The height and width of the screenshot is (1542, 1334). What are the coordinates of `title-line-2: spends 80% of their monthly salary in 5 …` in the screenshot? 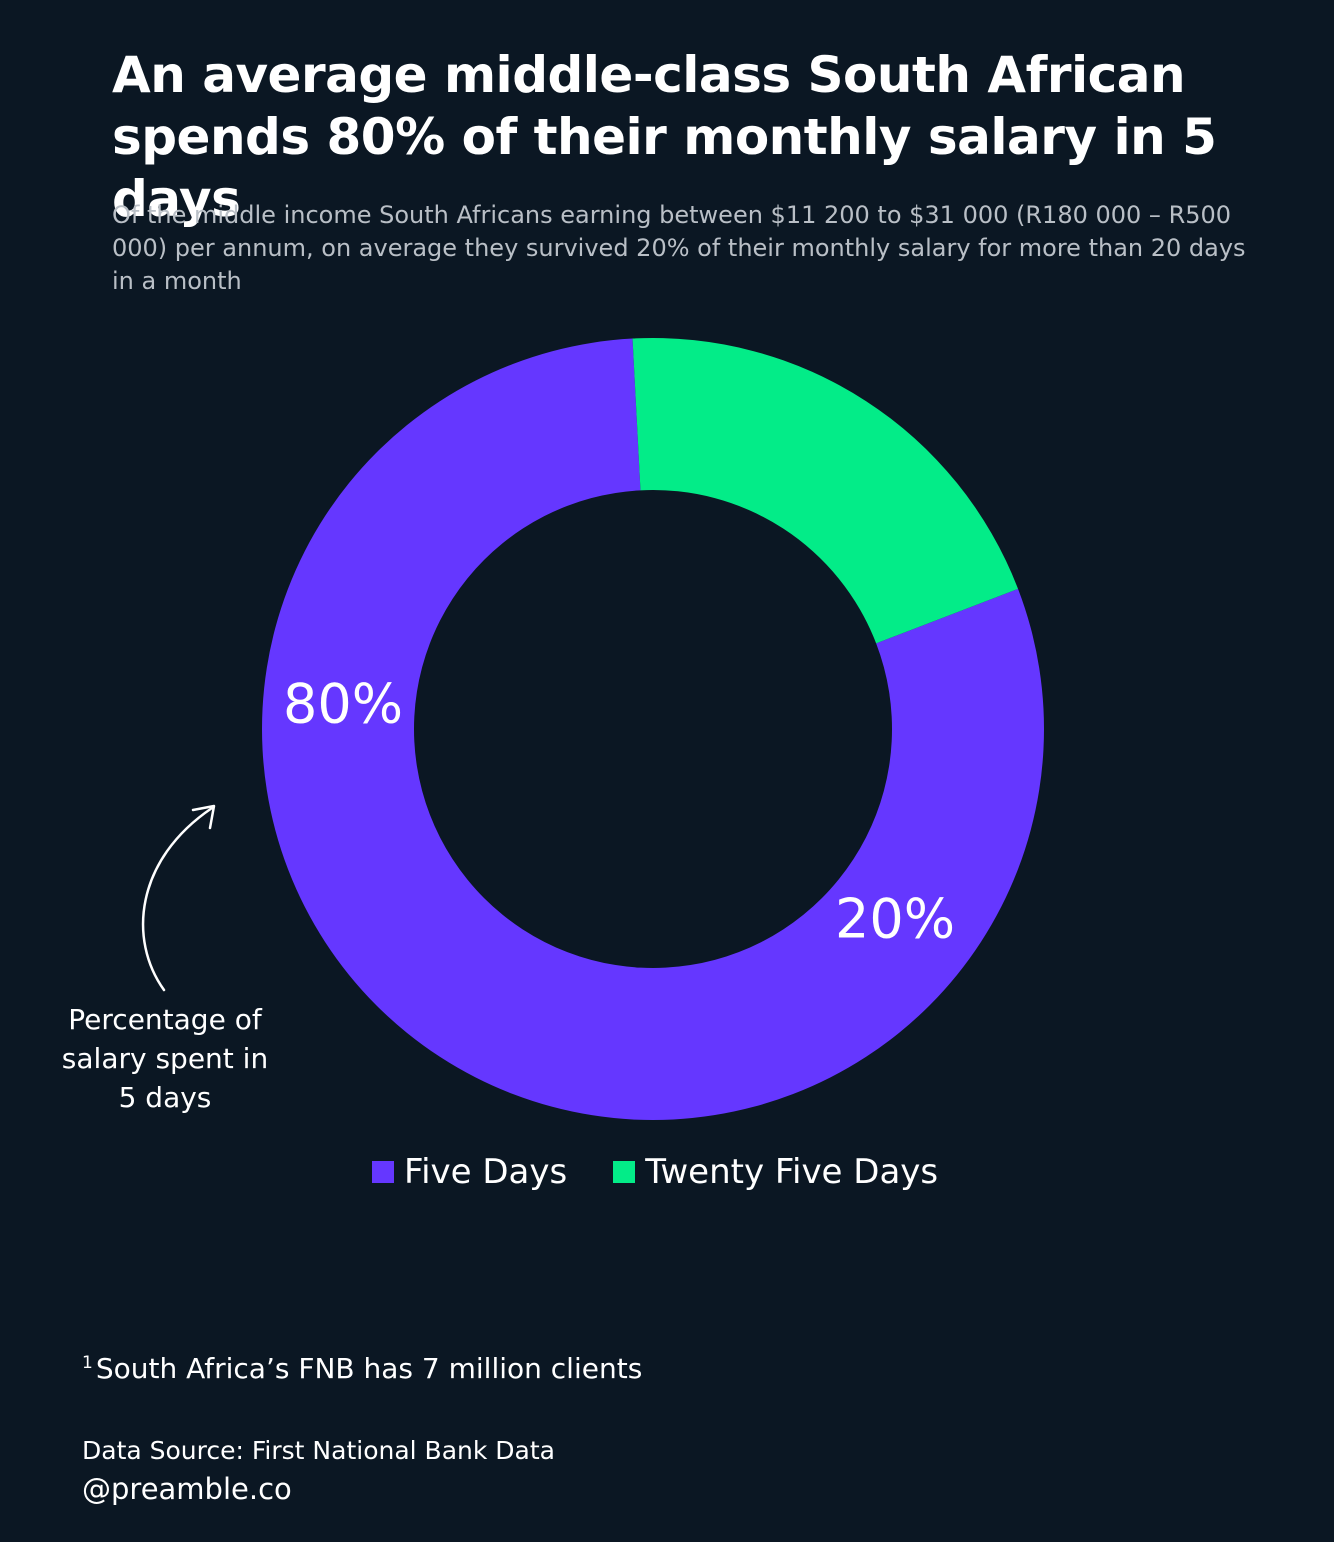 It's located at (664, 168).